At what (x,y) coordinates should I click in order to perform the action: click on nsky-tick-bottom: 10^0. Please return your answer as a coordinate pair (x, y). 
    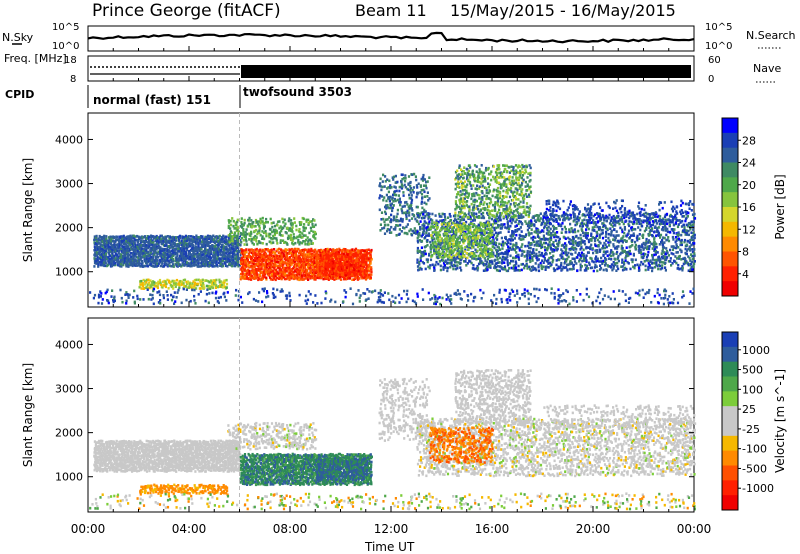
    Looking at the image, I should click on (65, 46).